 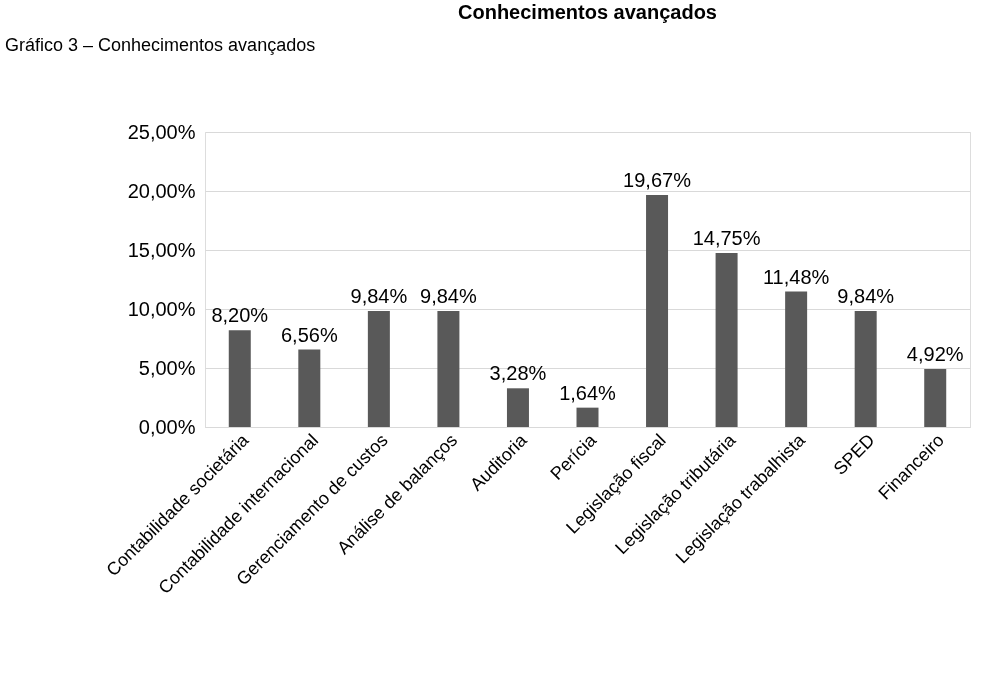 What do you see at coordinates (240, 315) in the screenshot?
I see `data-label: 8,20%` at bounding box center [240, 315].